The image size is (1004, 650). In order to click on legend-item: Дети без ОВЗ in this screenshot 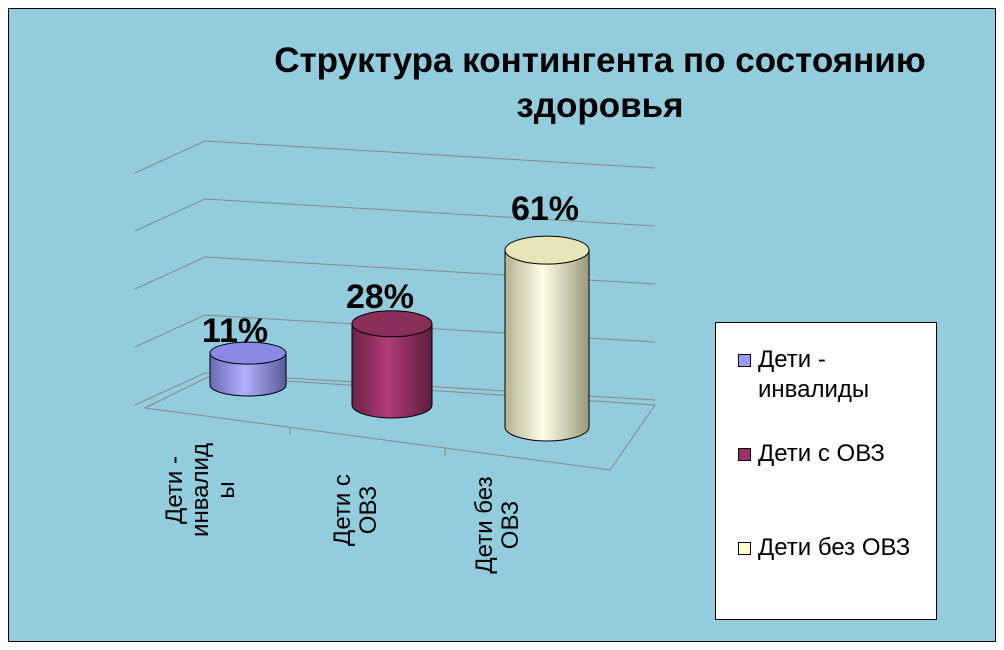, I will do `click(833, 580)`.